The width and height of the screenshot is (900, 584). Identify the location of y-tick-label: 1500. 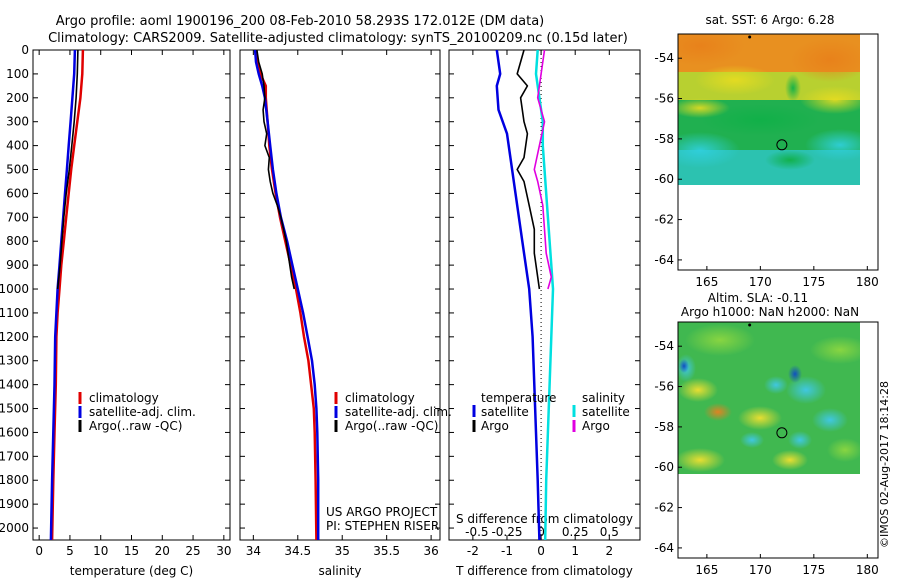
(14, 409).